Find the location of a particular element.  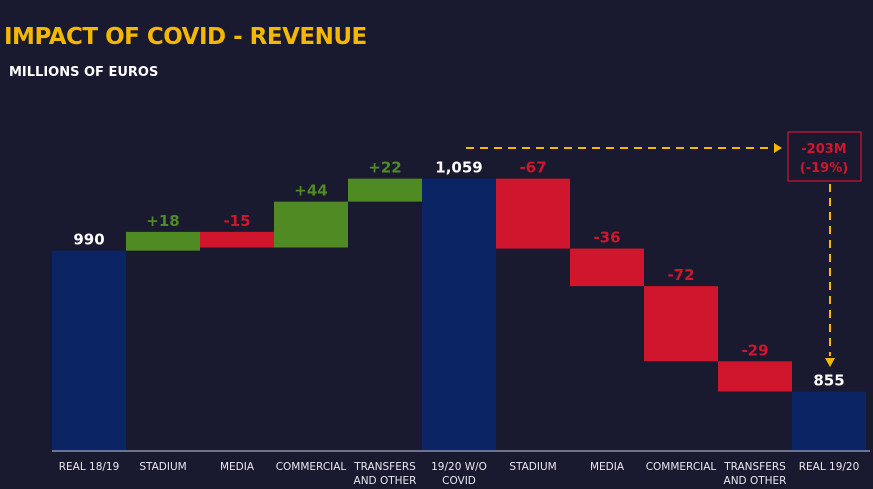

category-label-9-1: AND OTHER is located at coordinates (755, 481).